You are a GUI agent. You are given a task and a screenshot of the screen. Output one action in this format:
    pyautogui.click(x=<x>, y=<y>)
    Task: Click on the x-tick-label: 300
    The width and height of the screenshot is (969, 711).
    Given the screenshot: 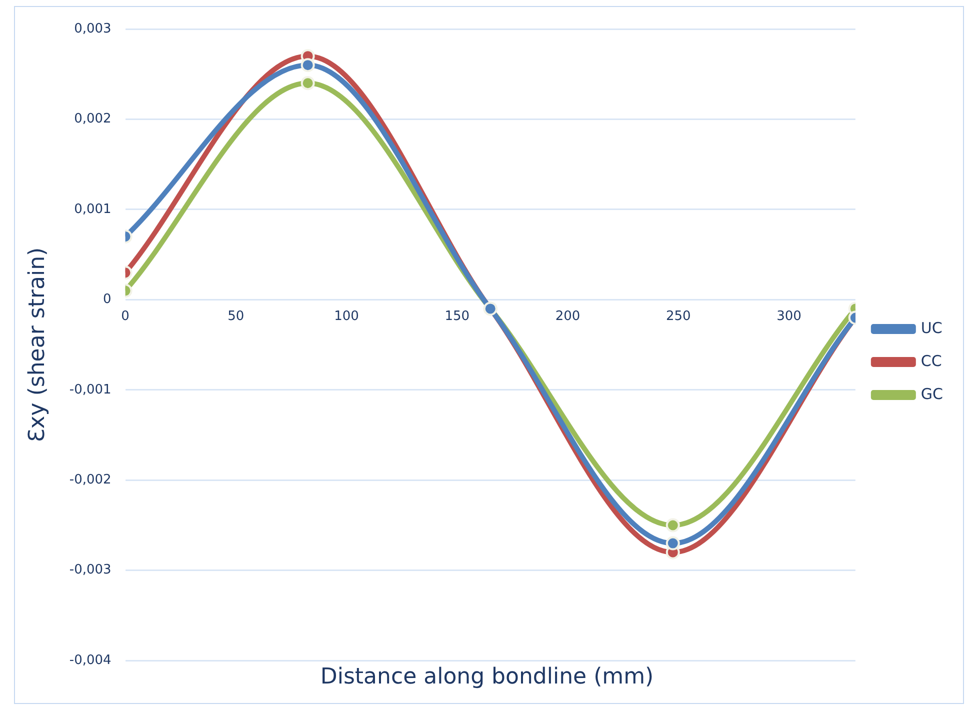 What is the action you would take?
    pyautogui.click(x=789, y=316)
    